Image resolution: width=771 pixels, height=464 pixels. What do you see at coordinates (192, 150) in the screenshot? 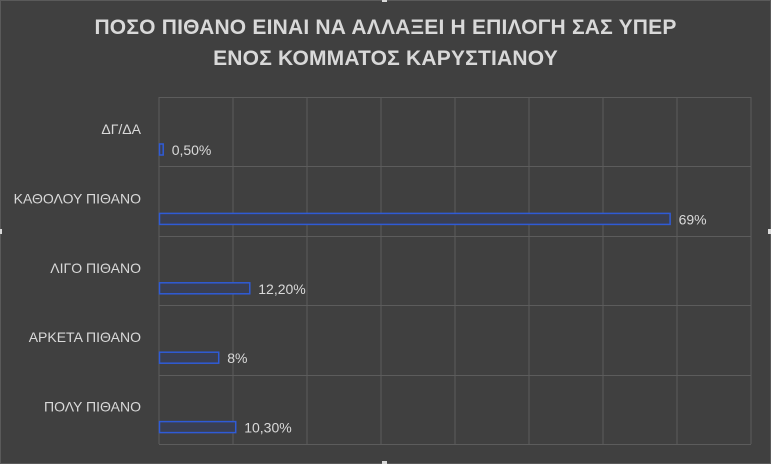
I see `data-label: 0,50%` at bounding box center [192, 150].